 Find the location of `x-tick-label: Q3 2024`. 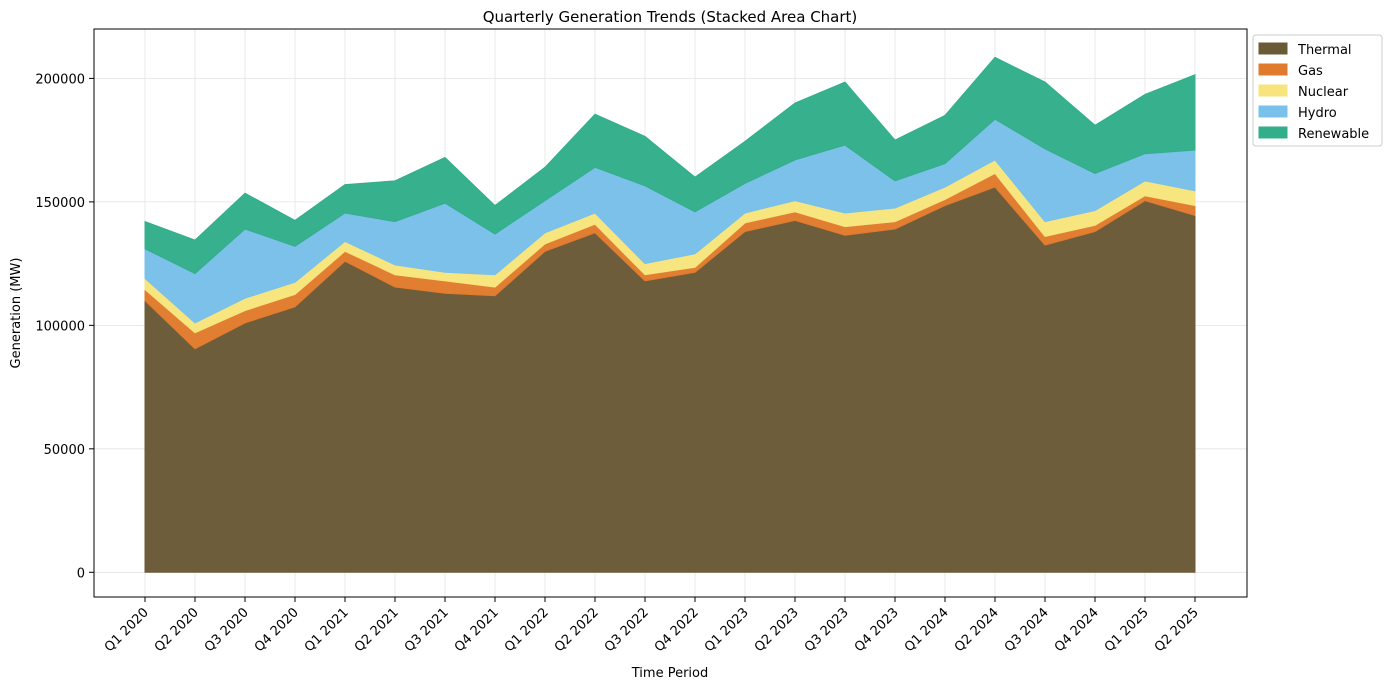

x-tick-label: Q3 2024 is located at coordinates (1027, 630).